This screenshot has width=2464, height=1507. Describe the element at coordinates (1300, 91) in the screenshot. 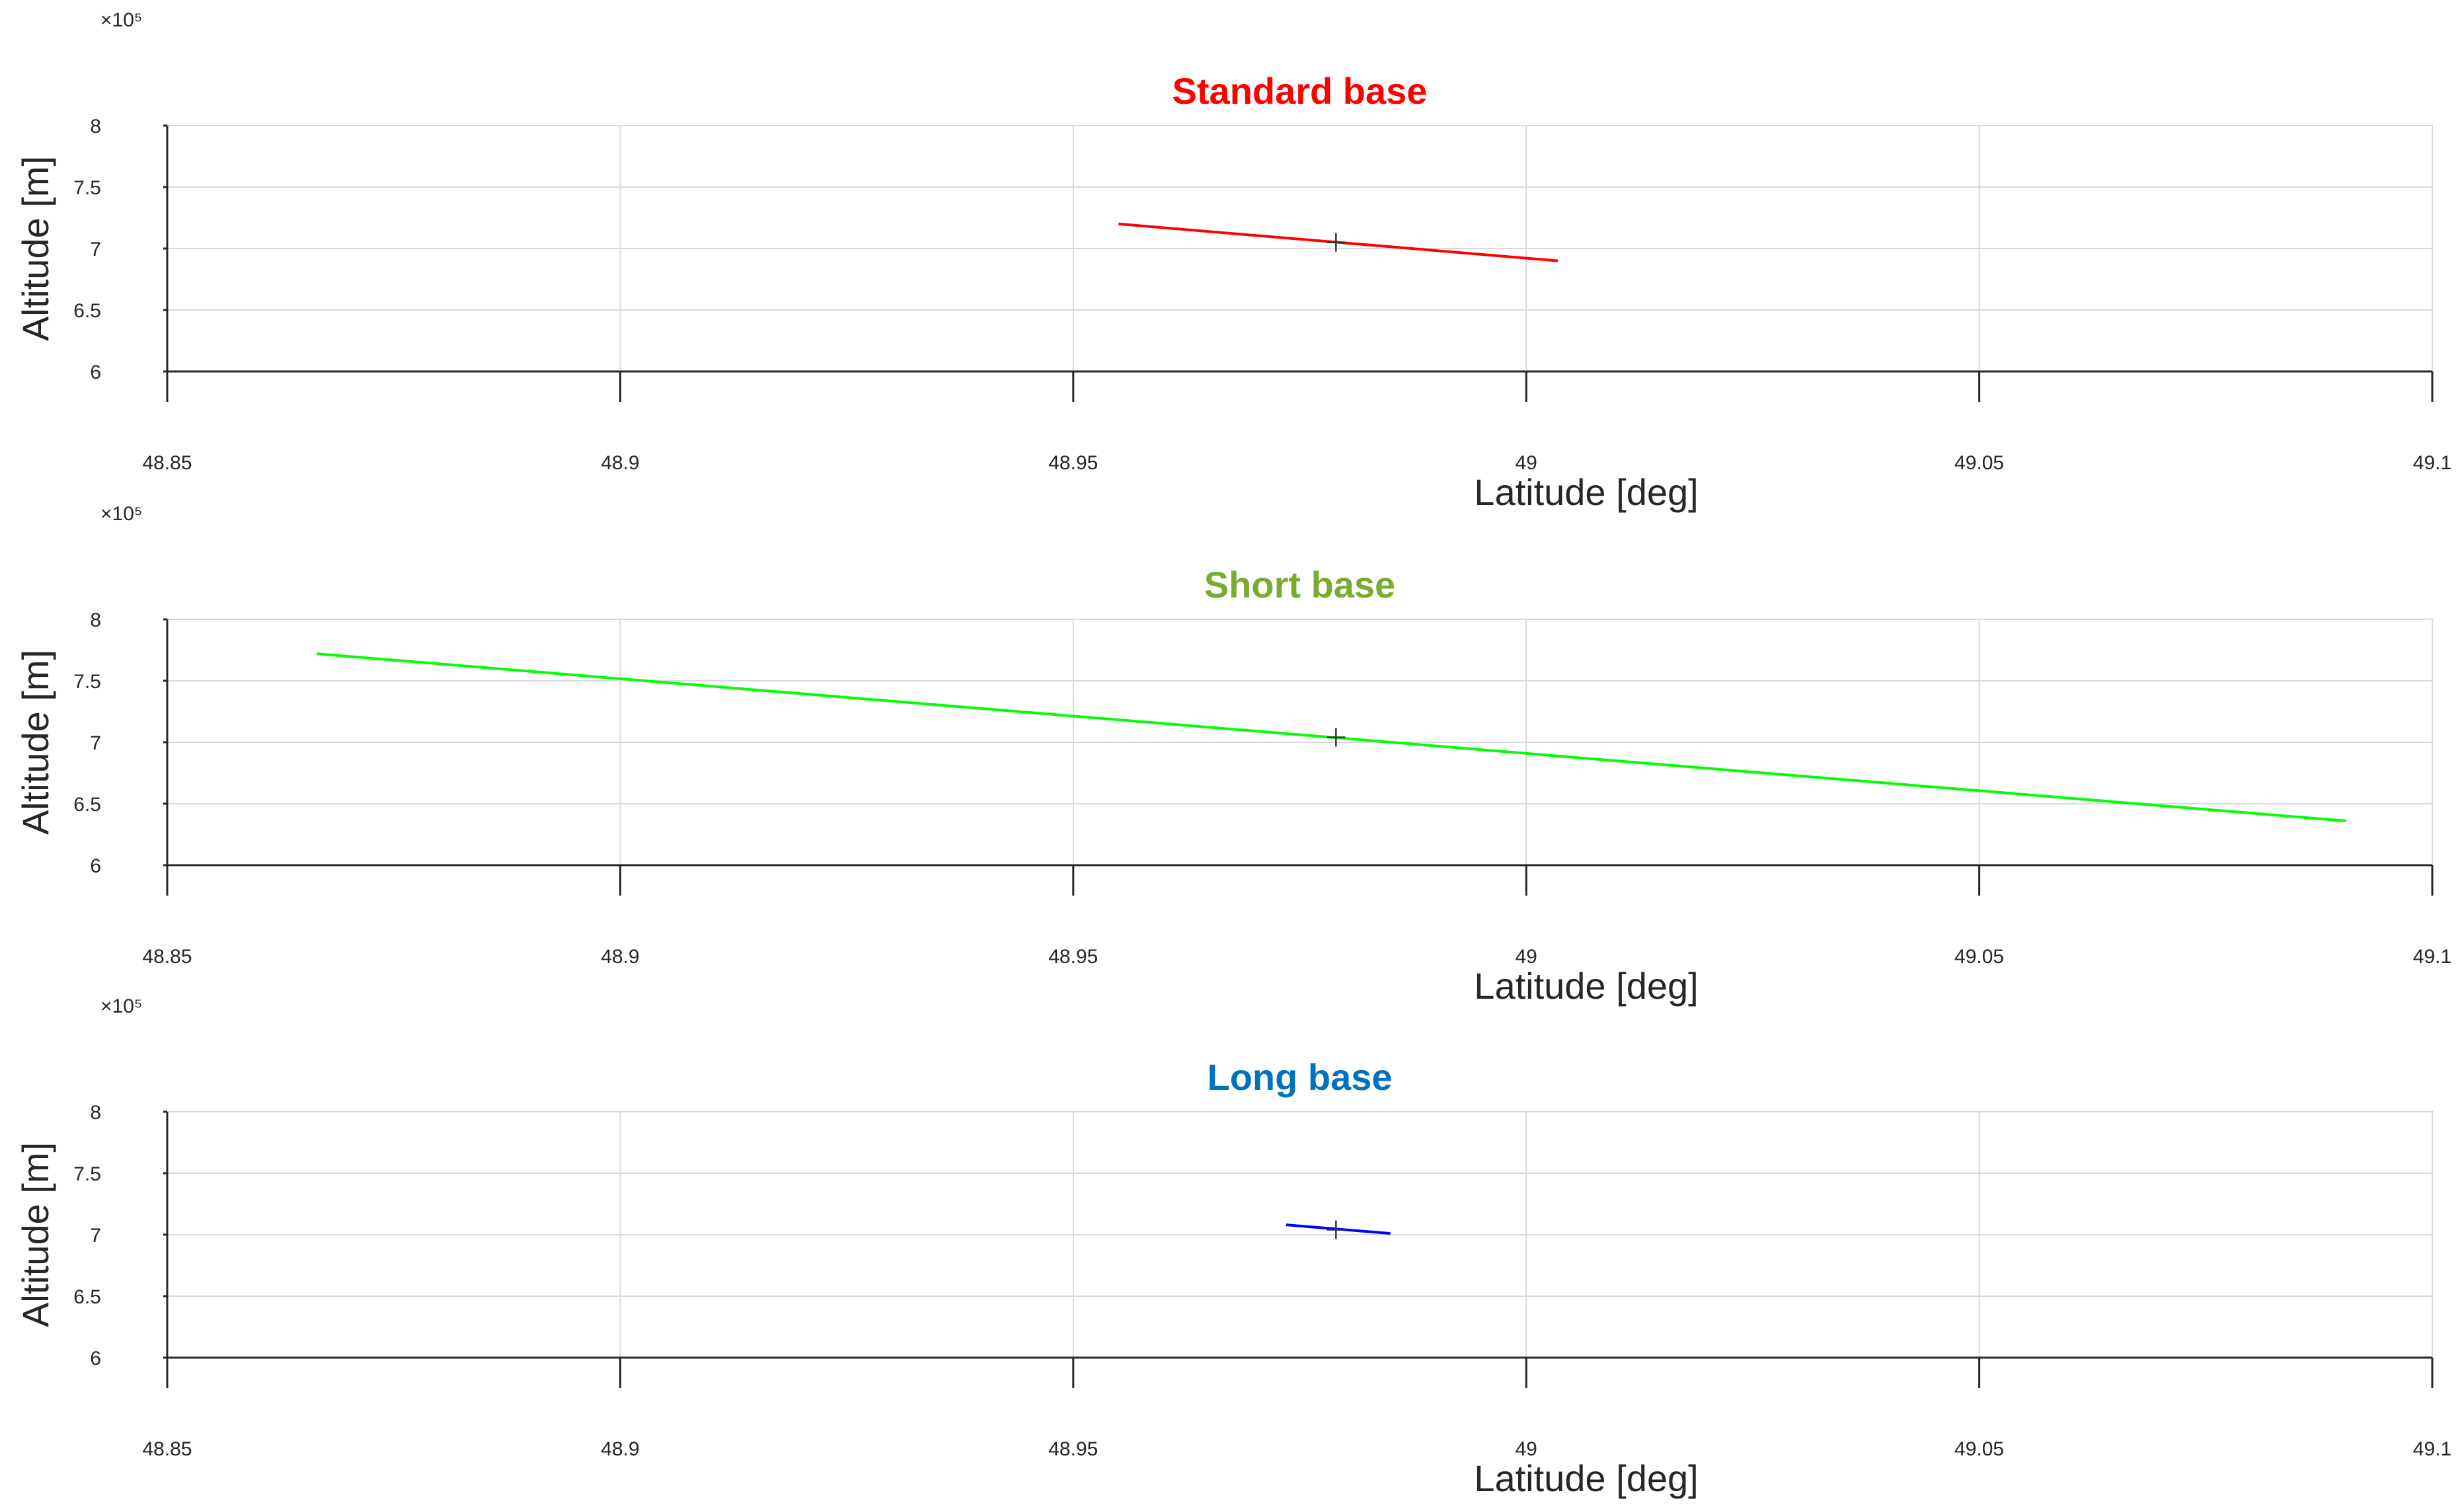

I see `chart-title: Standard base` at that location.